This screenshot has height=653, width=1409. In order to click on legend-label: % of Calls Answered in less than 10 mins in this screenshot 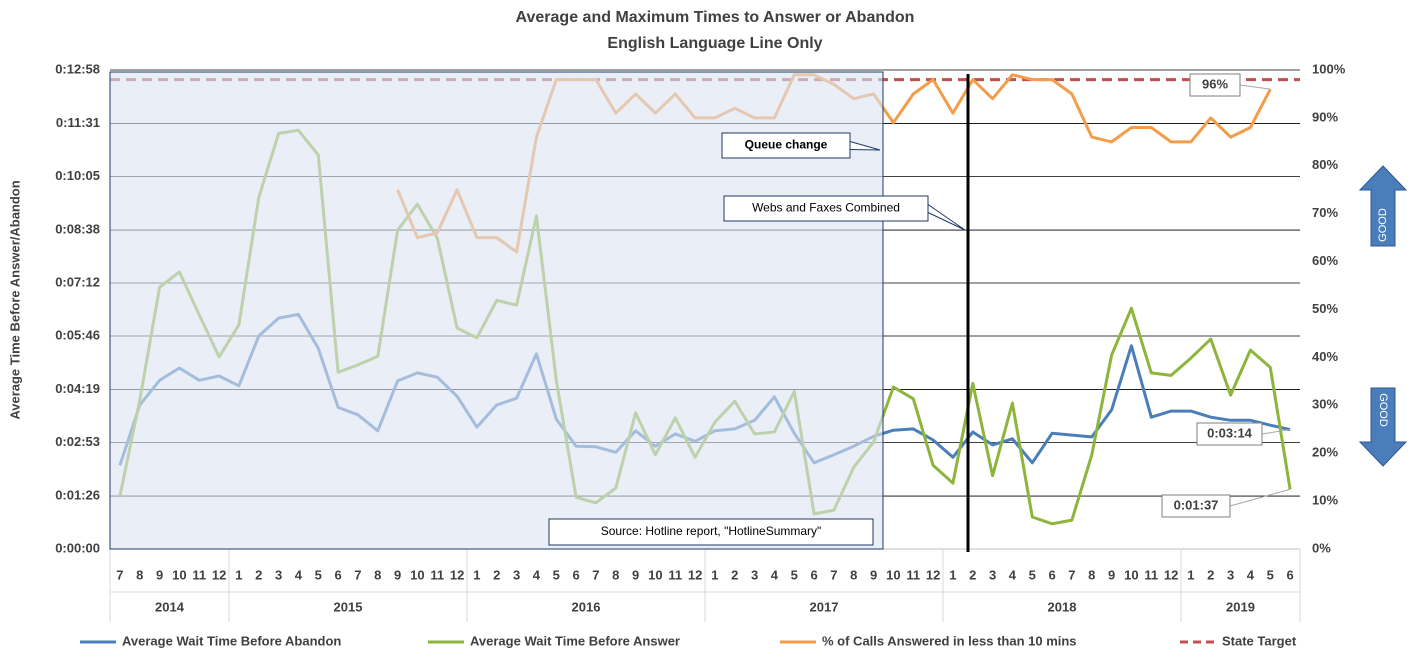, I will do `click(949, 640)`.